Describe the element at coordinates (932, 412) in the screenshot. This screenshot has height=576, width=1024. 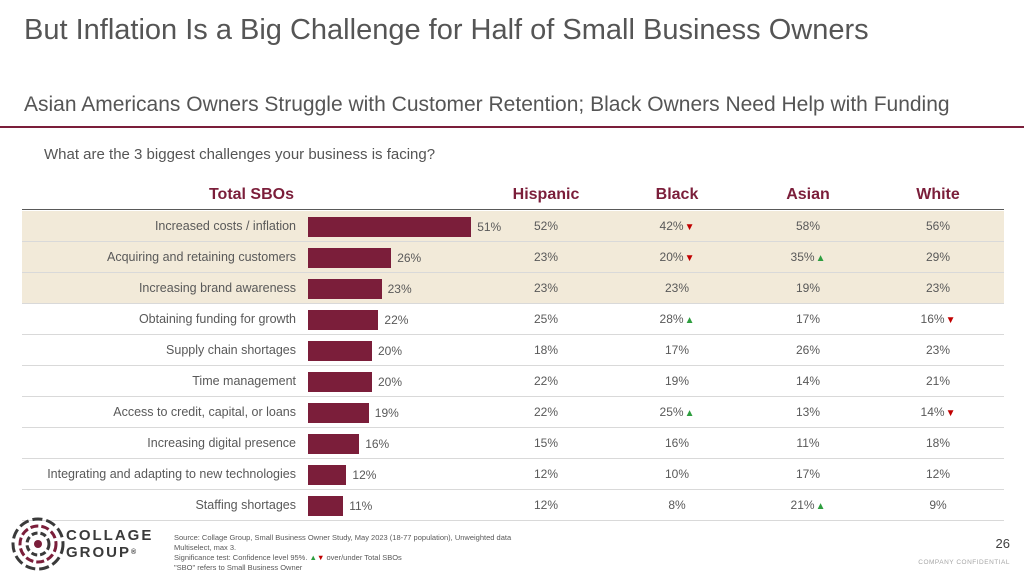
I see `white-value: 14%` at that location.